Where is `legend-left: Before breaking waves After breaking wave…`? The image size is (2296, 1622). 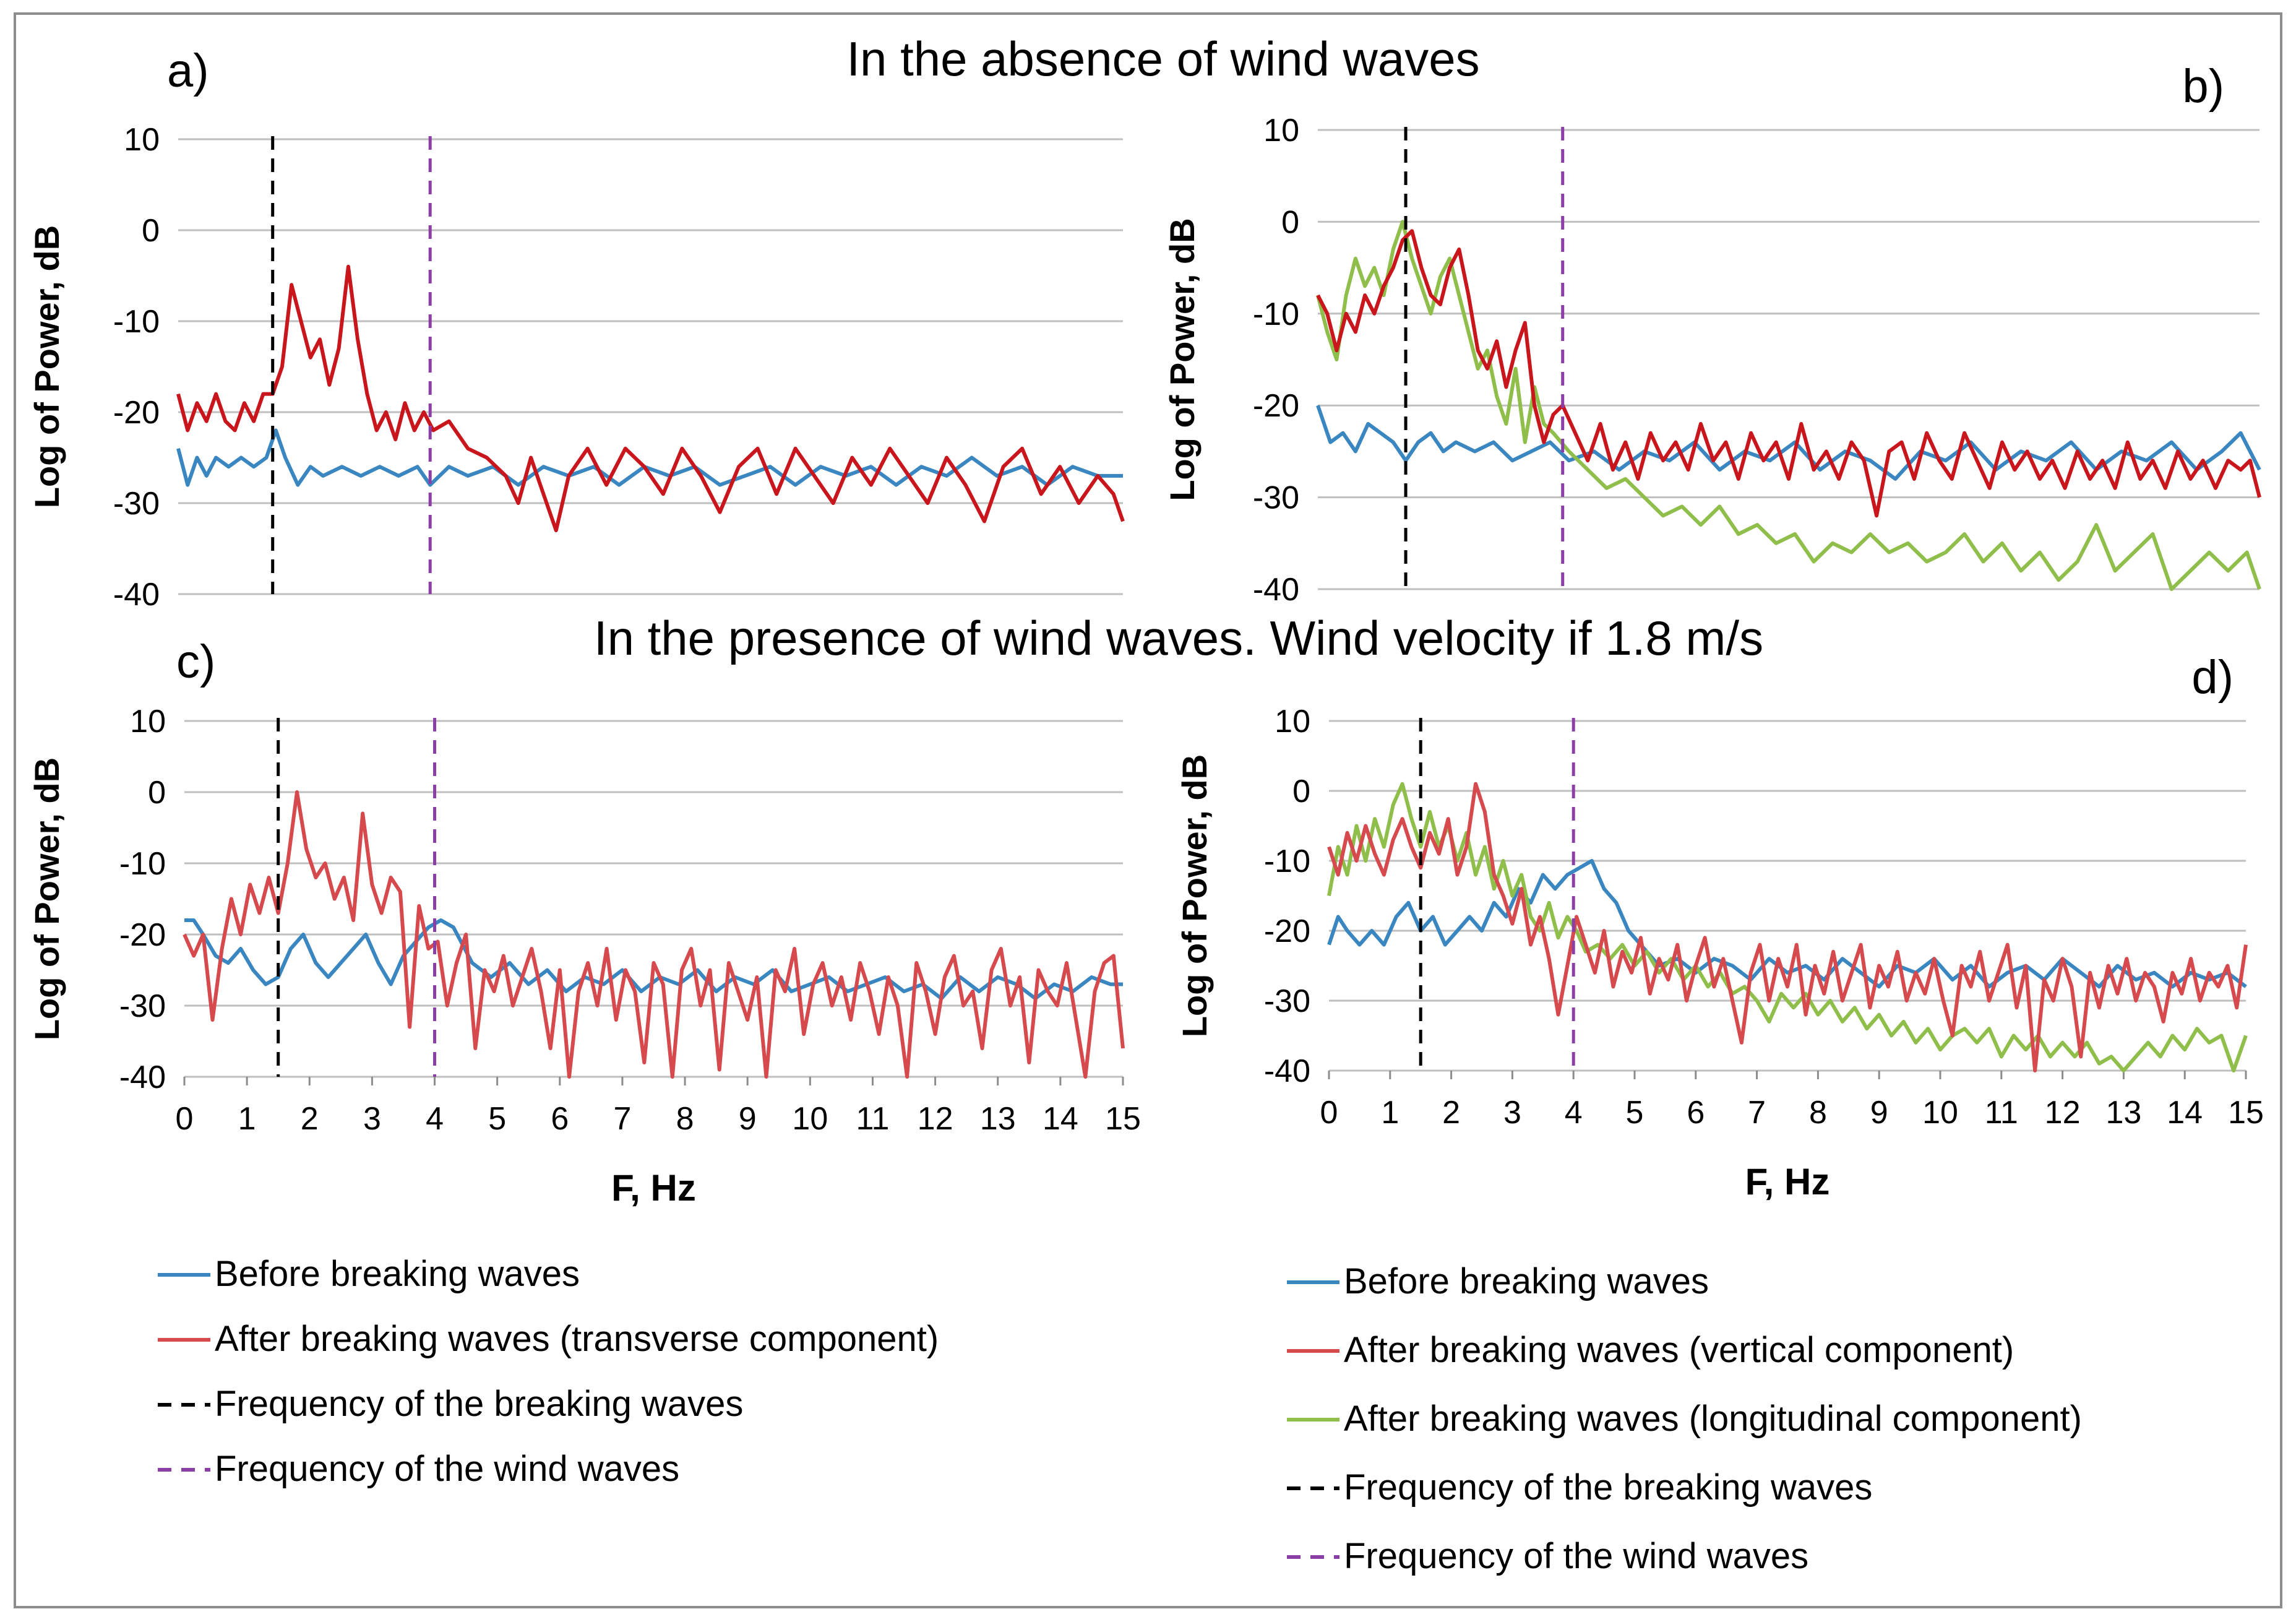 legend-left: Before breaking waves After breaking wave… is located at coordinates (548, 1372).